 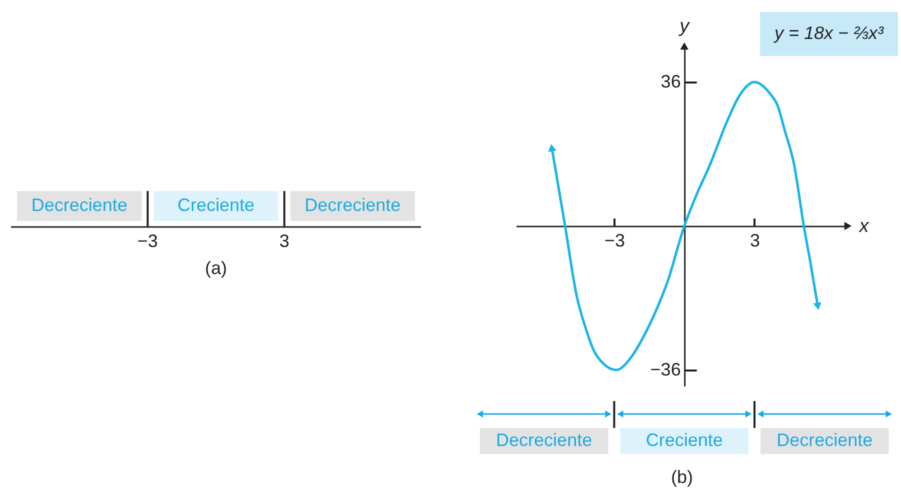 What do you see at coordinates (670, 82) in the screenshot?
I see `y-tick-label: 36` at bounding box center [670, 82].